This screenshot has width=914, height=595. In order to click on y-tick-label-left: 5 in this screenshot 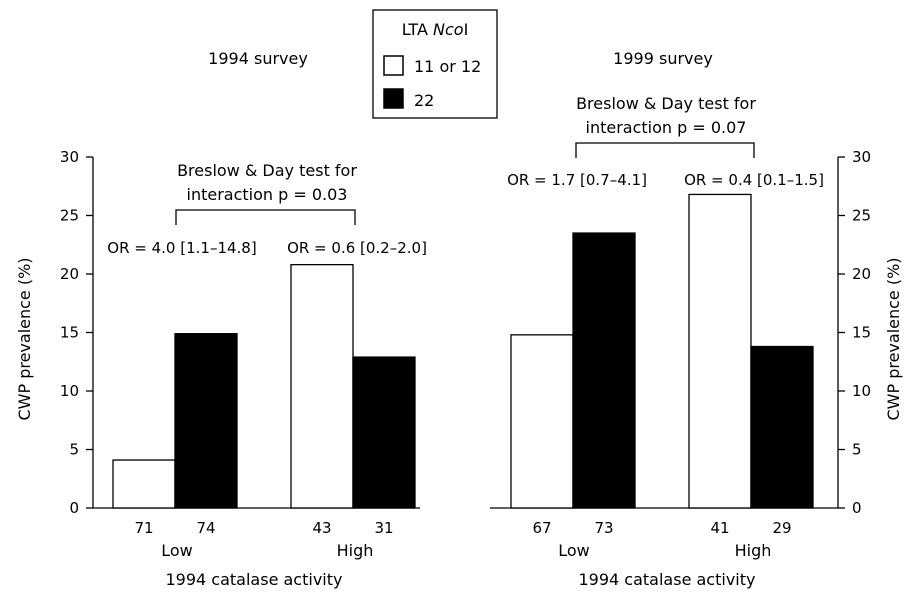, I will do `click(74, 450)`.